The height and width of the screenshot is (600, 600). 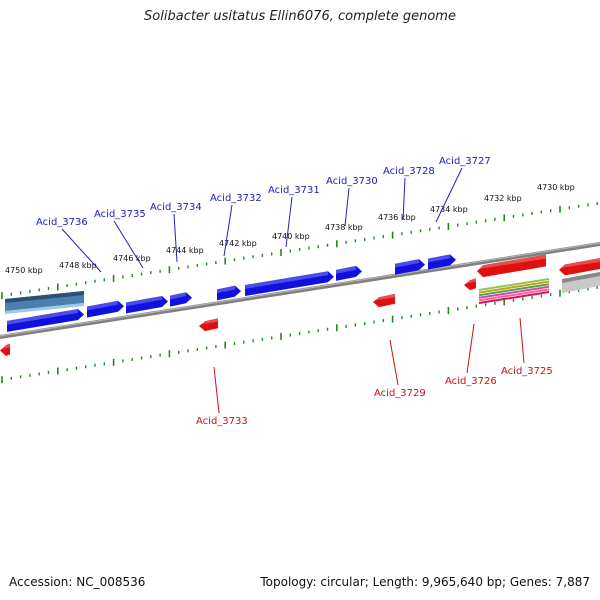 What do you see at coordinates (409, 171) in the screenshot?
I see `gene-label-forward: Acid_3728` at bounding box center [409, 171].